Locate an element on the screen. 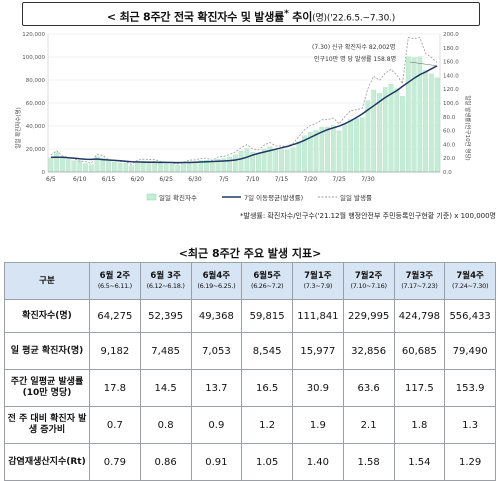  table-cell: 49,368 is located at coordinates (216, 316).